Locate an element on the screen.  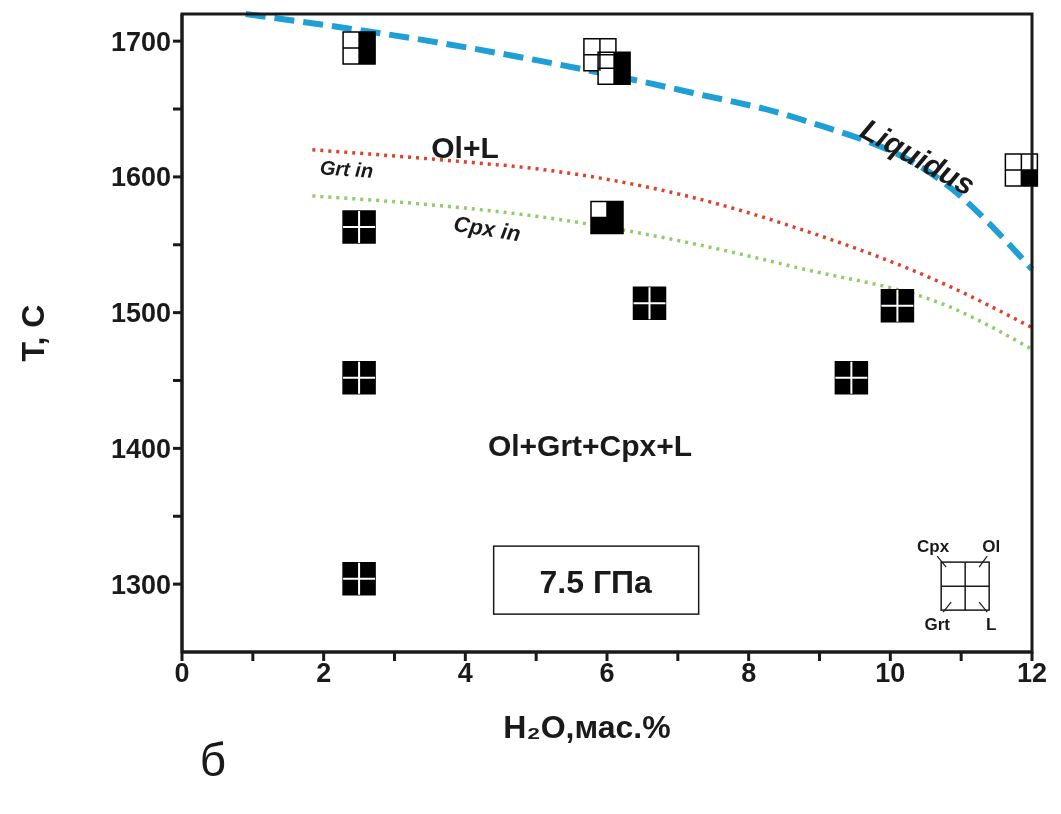
annotation: 7.5 ГПа is located at coordinates (596, 582).